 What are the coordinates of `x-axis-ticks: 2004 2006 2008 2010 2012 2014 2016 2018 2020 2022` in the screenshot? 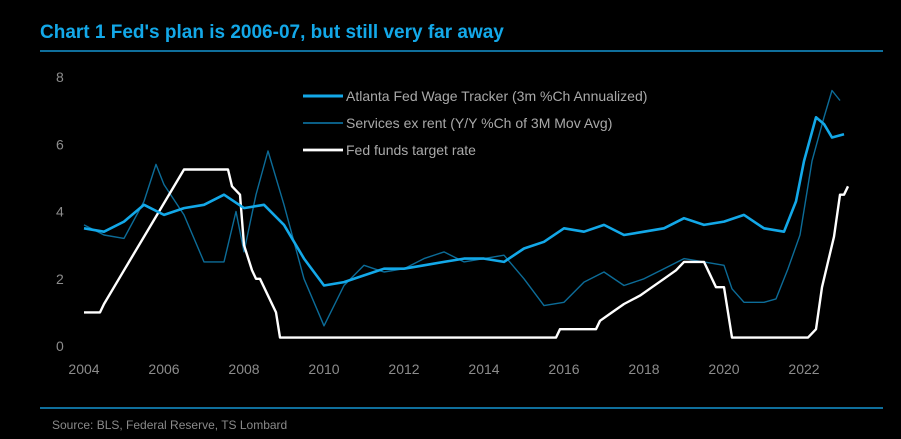 It's located at (443, 369).